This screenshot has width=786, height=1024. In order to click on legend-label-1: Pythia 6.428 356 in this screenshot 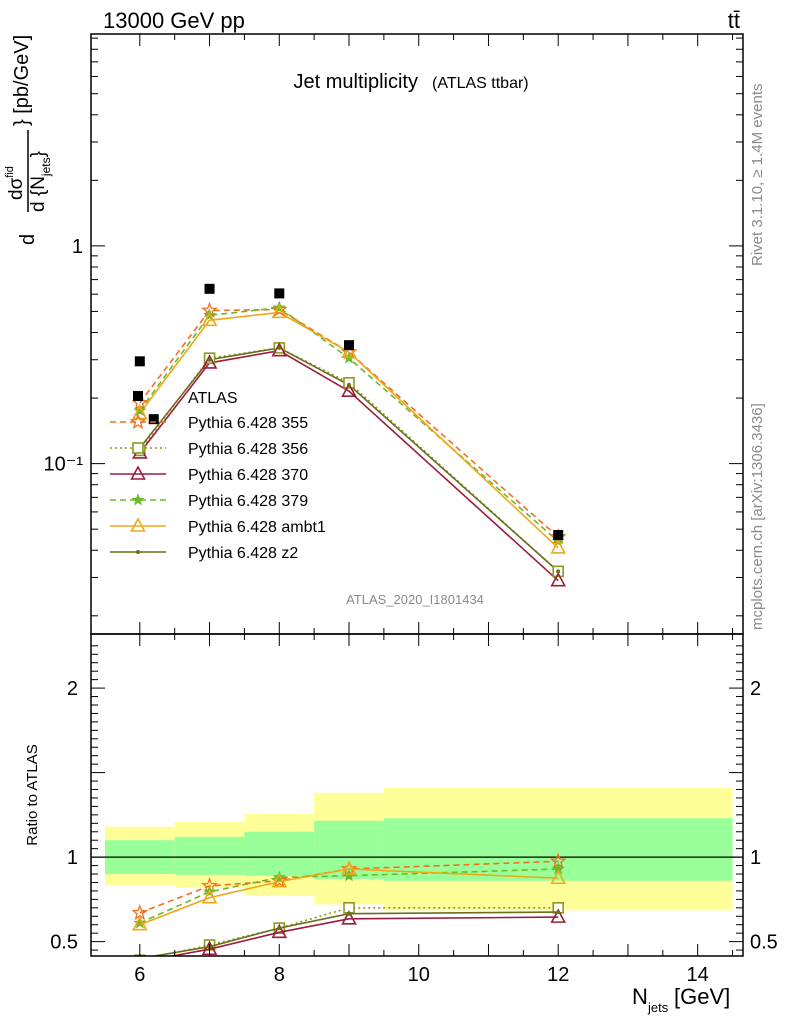, I will do `click(248, 449)`.